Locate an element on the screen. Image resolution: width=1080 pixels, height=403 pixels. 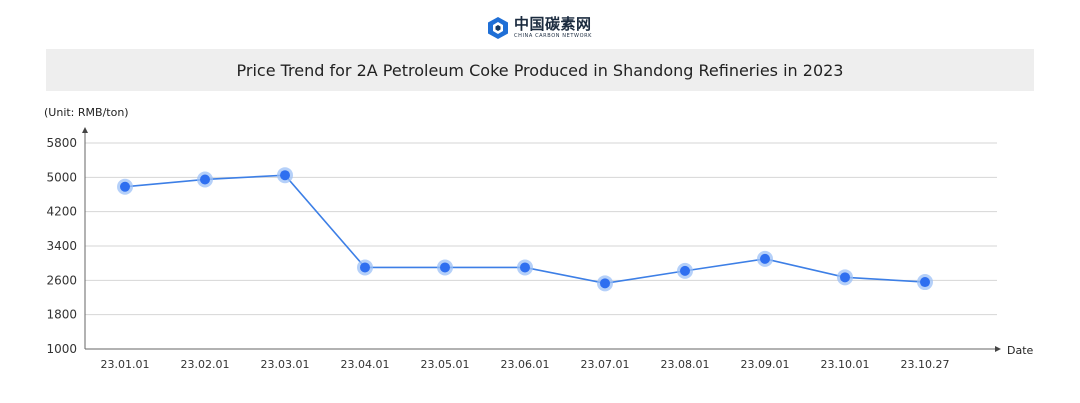
x-tick-label: 23.01.01 is located at coordinates (125, 364).